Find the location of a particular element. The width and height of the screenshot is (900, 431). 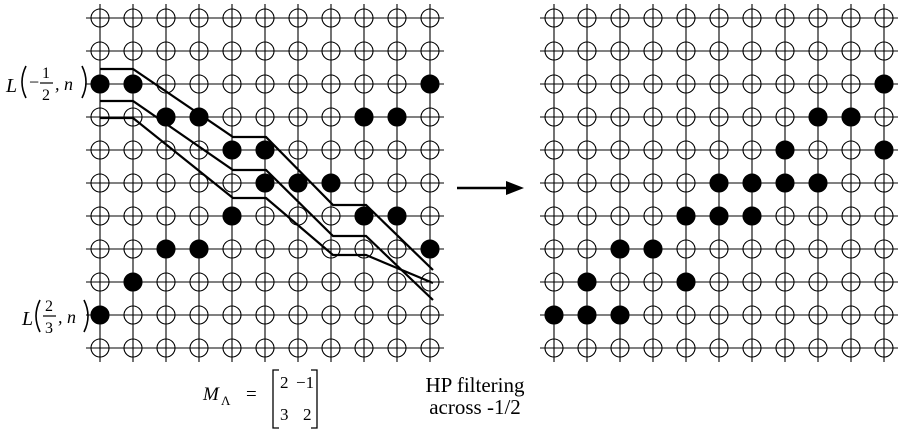

svg-text: 3 is located at coordinates (284, 414).